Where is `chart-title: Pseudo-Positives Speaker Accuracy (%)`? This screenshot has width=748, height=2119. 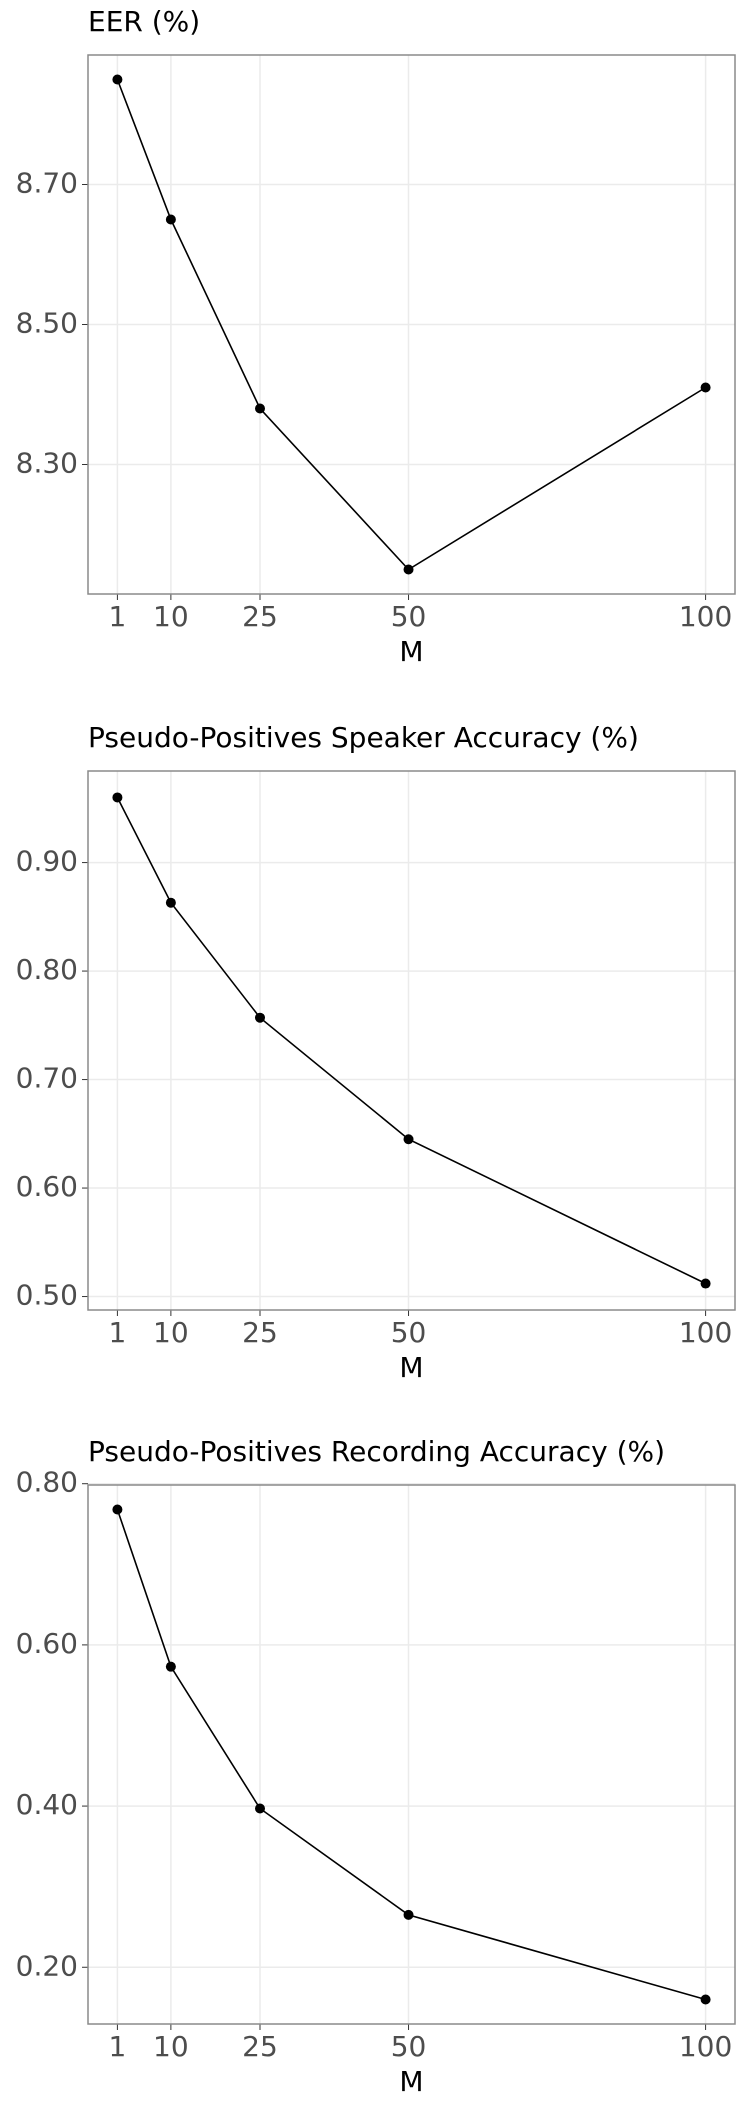
chart-title: Pseudo-Positives Speaker Accuracy (%) is located at coordinates (363, 737).